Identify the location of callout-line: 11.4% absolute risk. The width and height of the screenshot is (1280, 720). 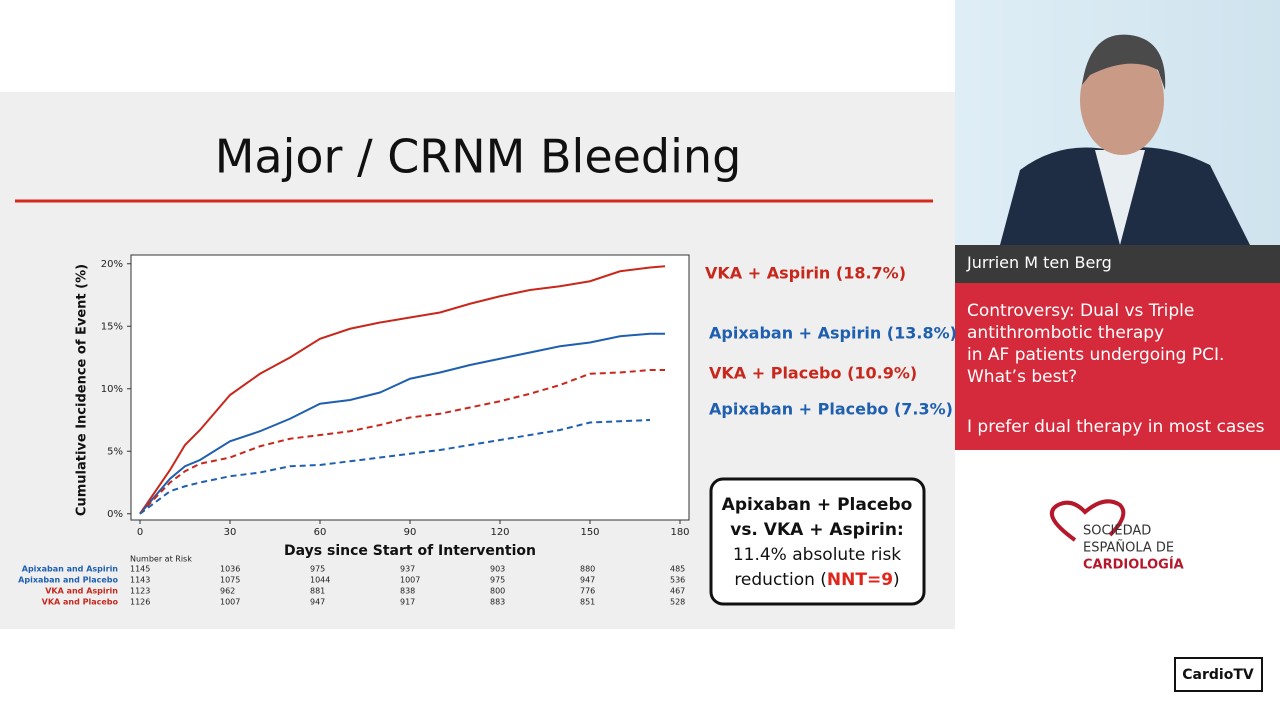
(817, 555).